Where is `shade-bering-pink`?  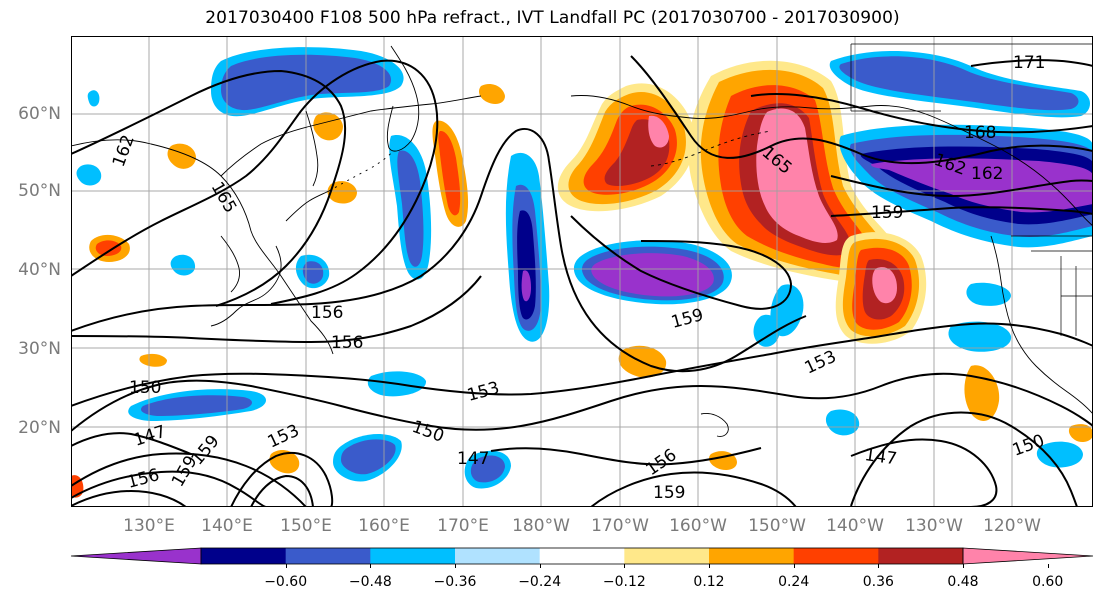
shade-bering-pink is located at coordinates (658, 131).